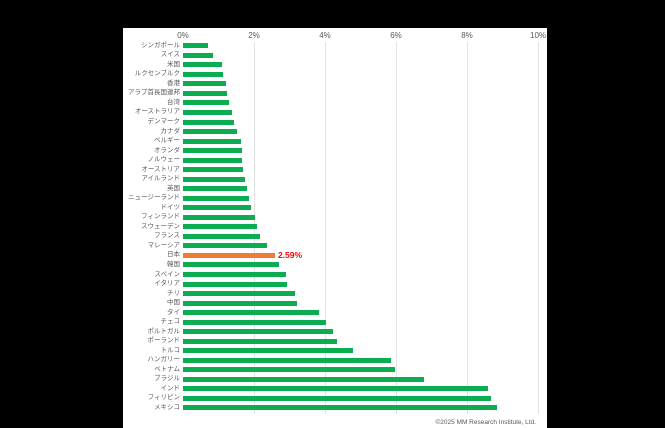 The width and height of the screenshot is (665, 428). Describe the element at coordinates (173, 293) in the screenshot. I see `category-label: チリ` at that location.